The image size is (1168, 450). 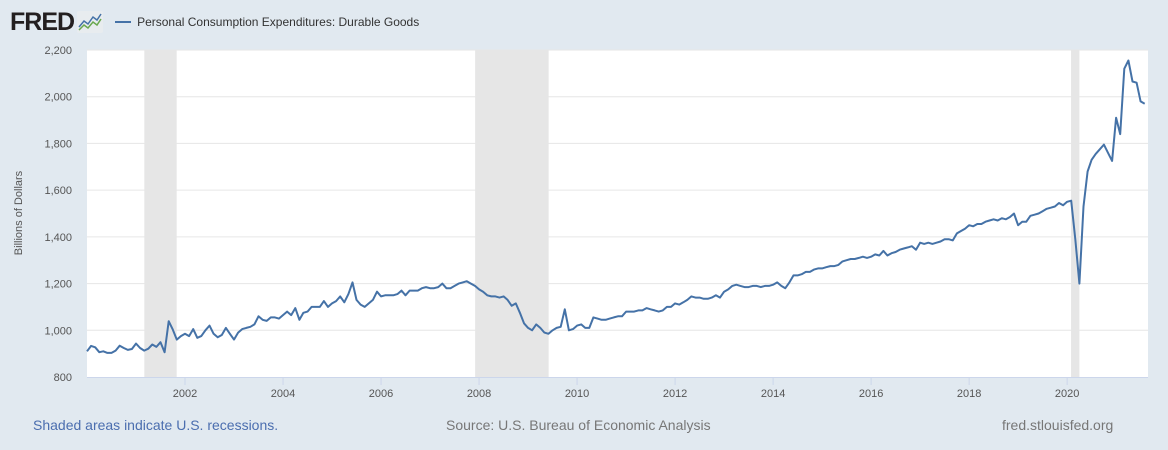 What do you see at coordinates (283, 394) in the screenshot?
I see `x-tick-label: 2004` at bounding box center [283, 394].